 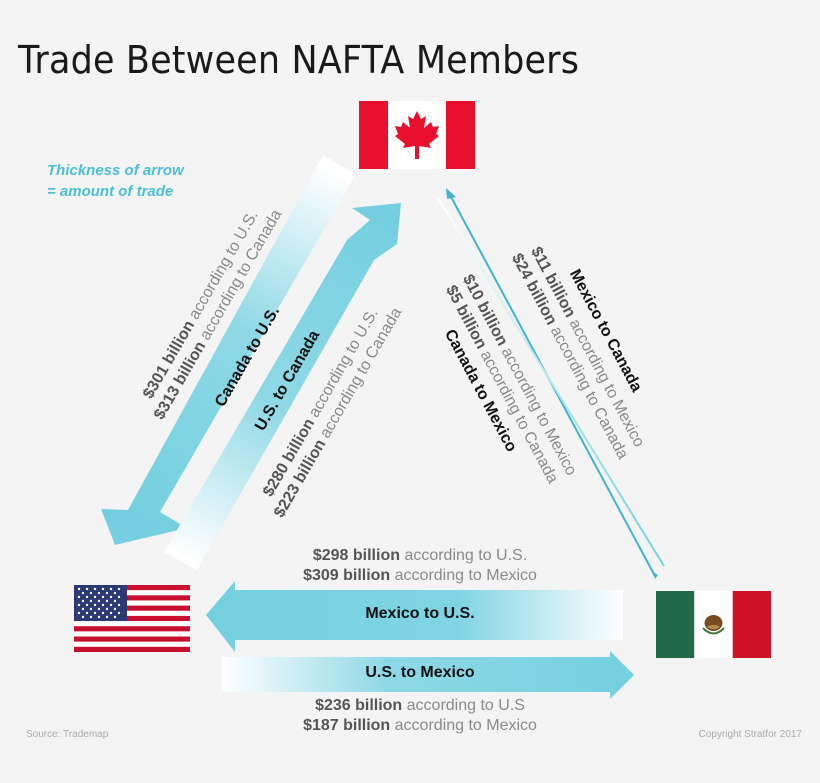 What do you see at coordinates (551, 382) in the screenshot?
I see `arrow-canada-to-mexico` at bounding box center [551, 382].